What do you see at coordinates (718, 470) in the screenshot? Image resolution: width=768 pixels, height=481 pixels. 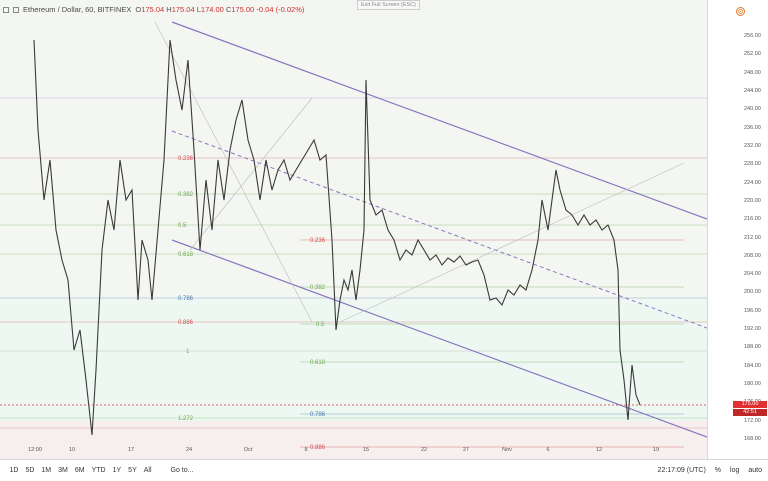 I see `percent-toggle: %` at bounding box center [718, 470].